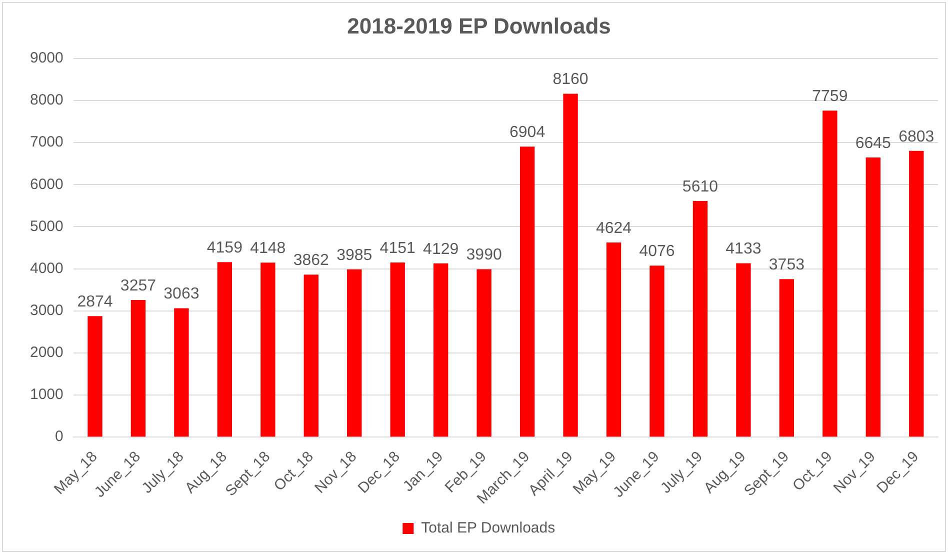  What do you see at coordinates (224, 248) in the screenshot?
I see `data-label: 4159` at bounding box center [224, 248].